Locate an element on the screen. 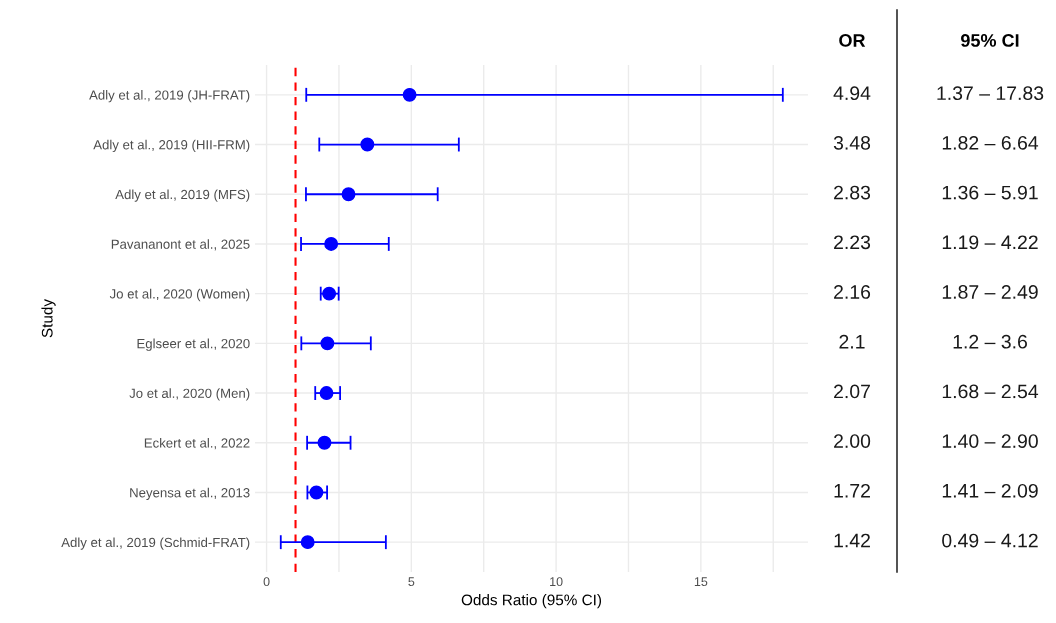 Image resolution: width=1056 pixels, height=623 pixels. data-label: 2.07 is located at coordinates (852, 391).